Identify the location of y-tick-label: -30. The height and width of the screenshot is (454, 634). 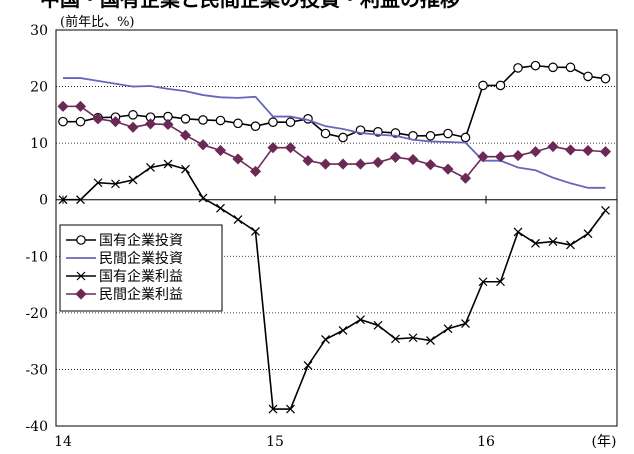
(36, 370).